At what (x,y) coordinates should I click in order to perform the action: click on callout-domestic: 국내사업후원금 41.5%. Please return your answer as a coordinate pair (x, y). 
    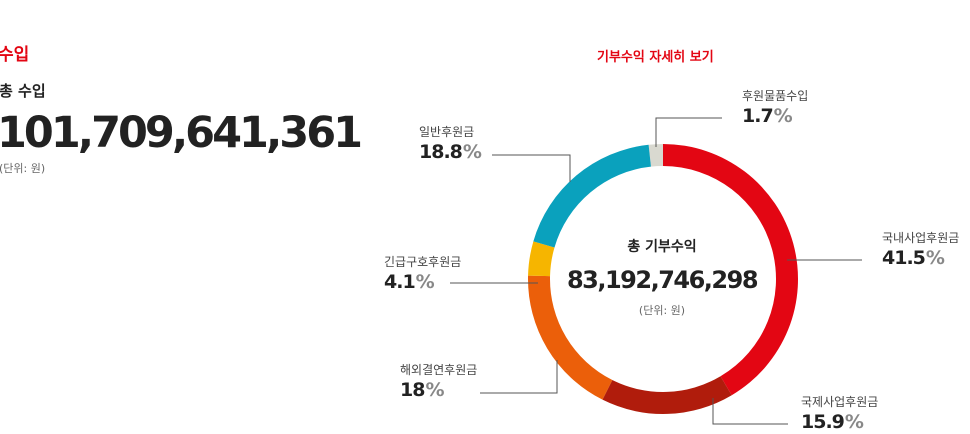
    Looking at the image, I should click on (920, 250).